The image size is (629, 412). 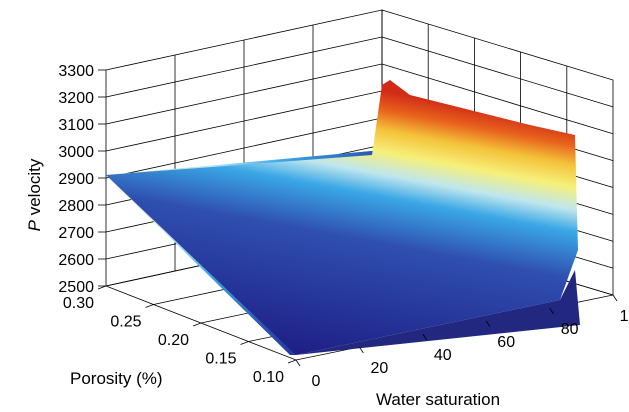 What do you see at coordinates (316, 381) in the screenshot?
I see `saturation-tick-label: 0` at bounding box center [316, 381].